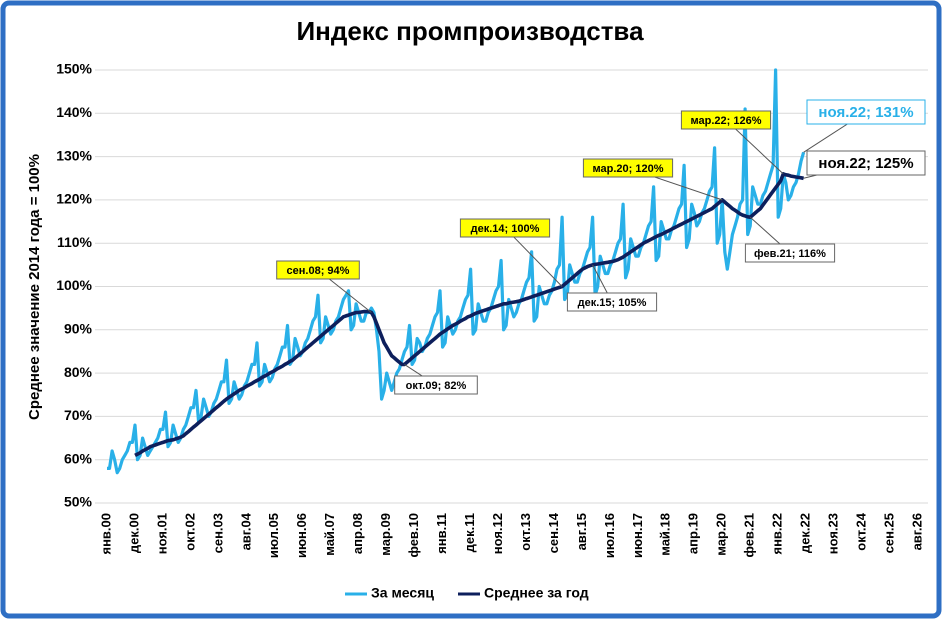 This screenshot has width=942, height=619. What do you see at coordinates (721, 534) in the screenshot?
I see `x-tick-label: мар.20` at bounding box center [721, 534].